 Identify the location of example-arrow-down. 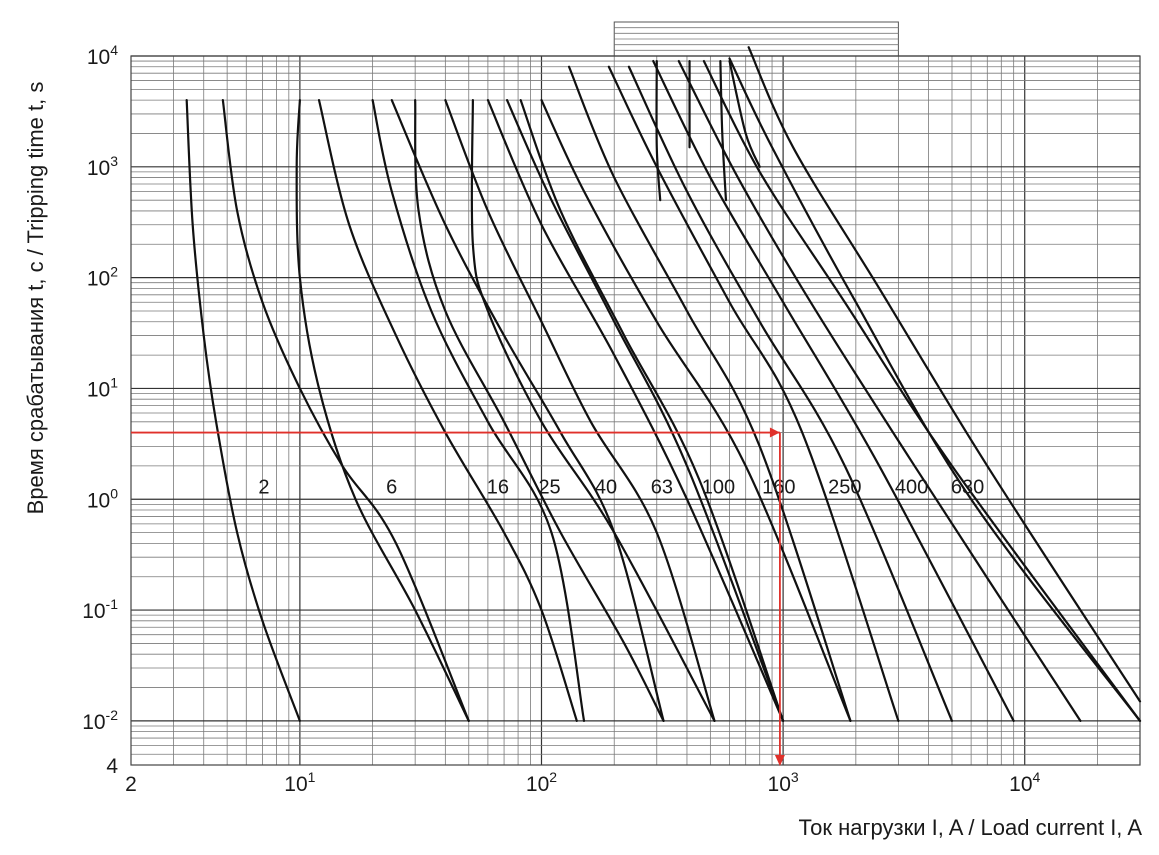
(779, 760).